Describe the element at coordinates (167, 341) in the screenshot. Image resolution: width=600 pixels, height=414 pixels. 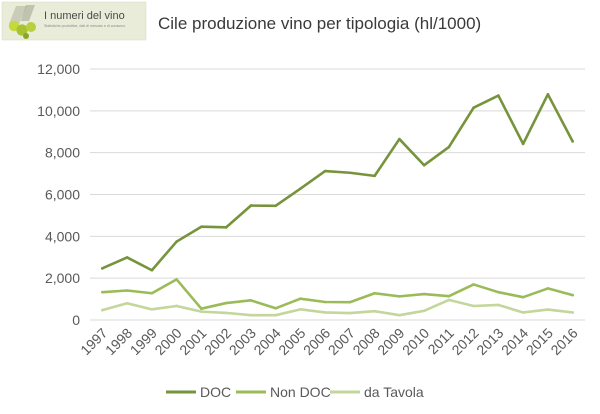
I see `x-tick-label: 2000` at that location.